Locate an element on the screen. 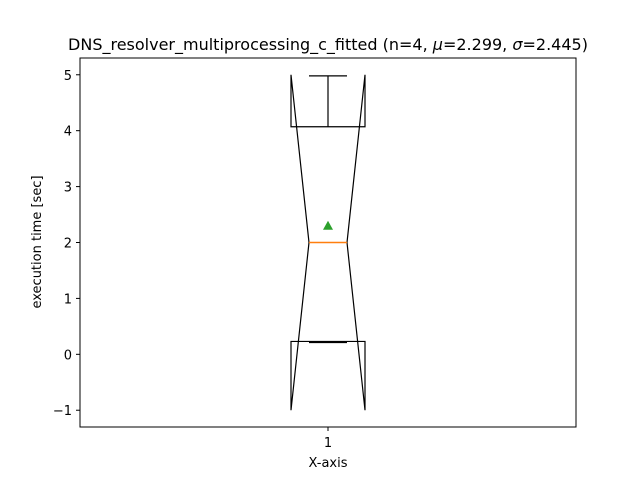  x-axis: 1 is located at coordinates (328, 439).